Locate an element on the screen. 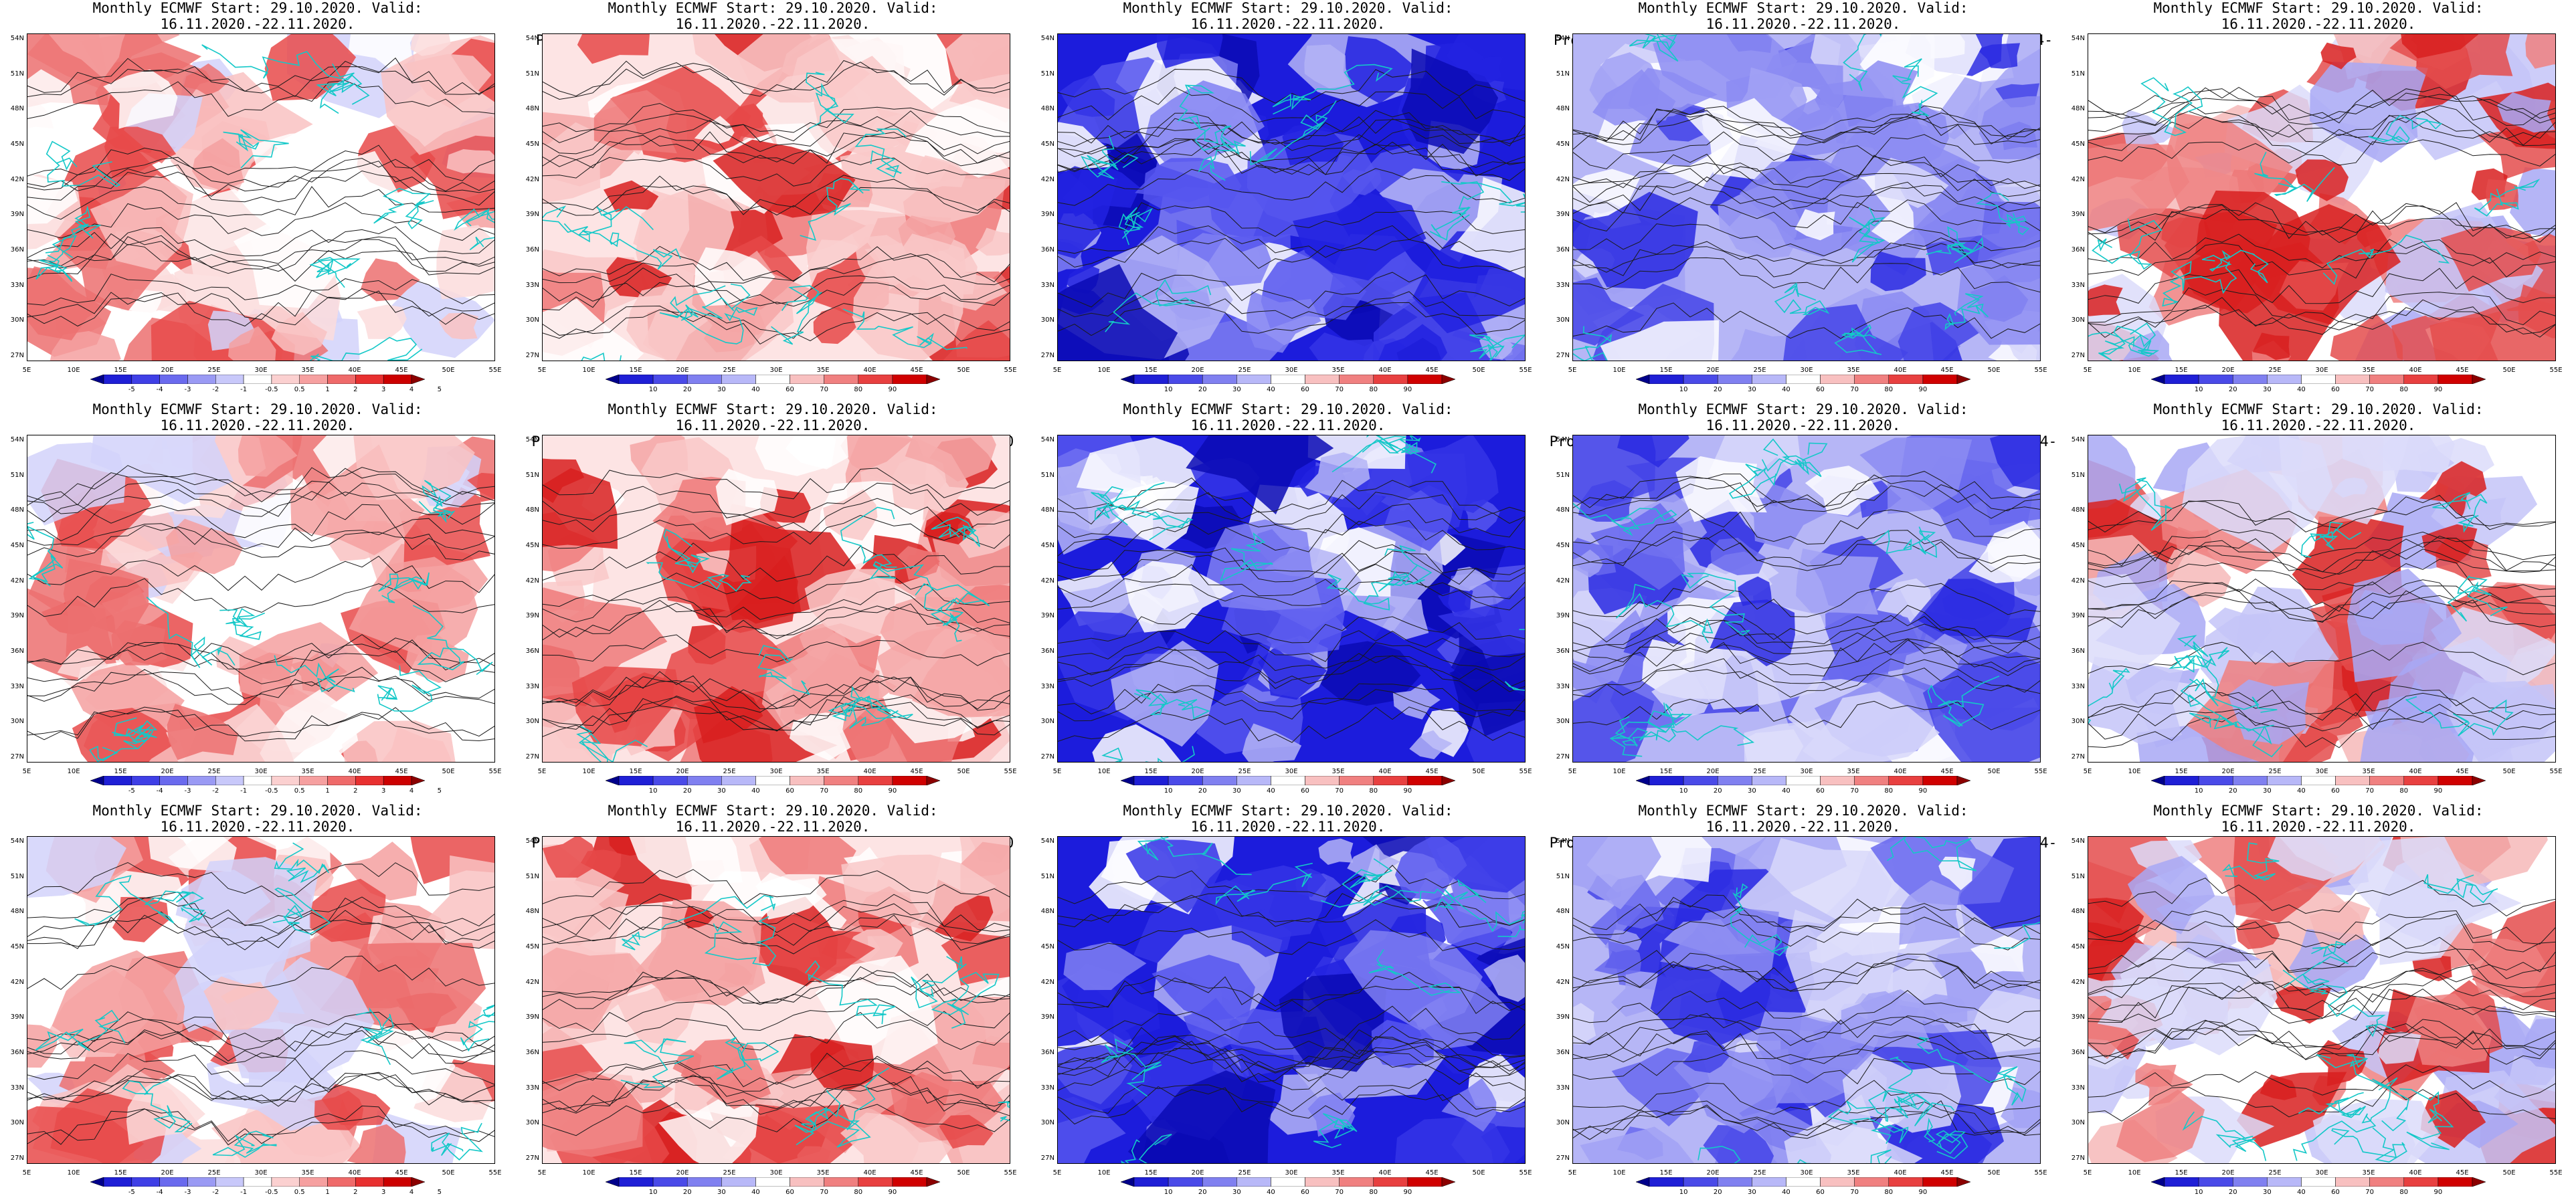 The width and height of the screenshot is (2576, 1204). latitude-label: 27N is located at coordinates (17, 355).